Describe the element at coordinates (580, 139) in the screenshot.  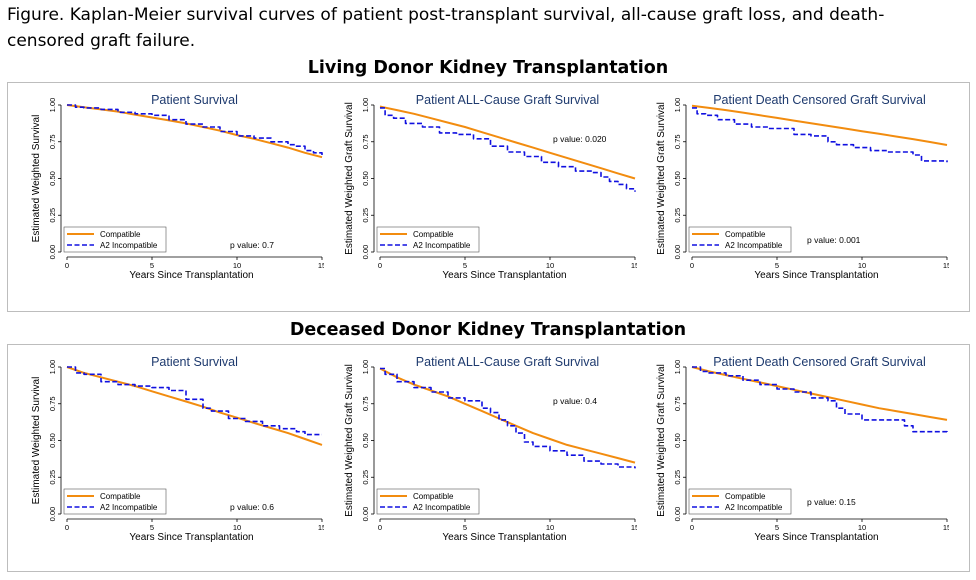
I see `p-value-label: p value: 0.020` at that location.